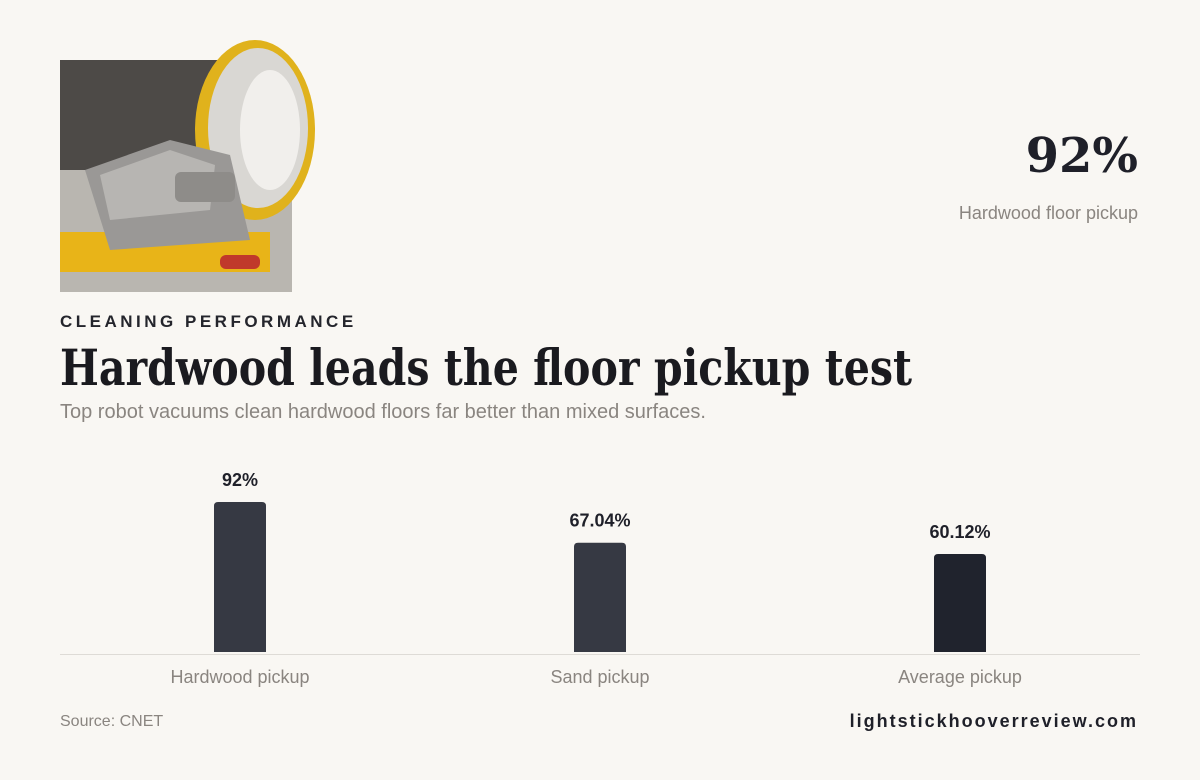 The height and width of the screenshot is (780, 1200). I want to click on value-label: 60.12%, so click(959, 532).